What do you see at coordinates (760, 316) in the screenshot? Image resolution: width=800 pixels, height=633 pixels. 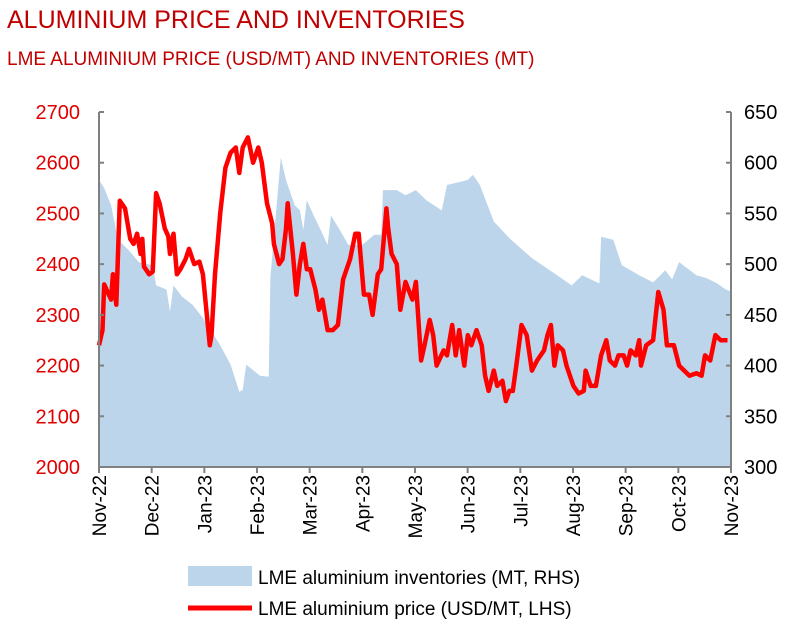 I see `y-right-tick-label: 450` at bounding box center [760, 316].